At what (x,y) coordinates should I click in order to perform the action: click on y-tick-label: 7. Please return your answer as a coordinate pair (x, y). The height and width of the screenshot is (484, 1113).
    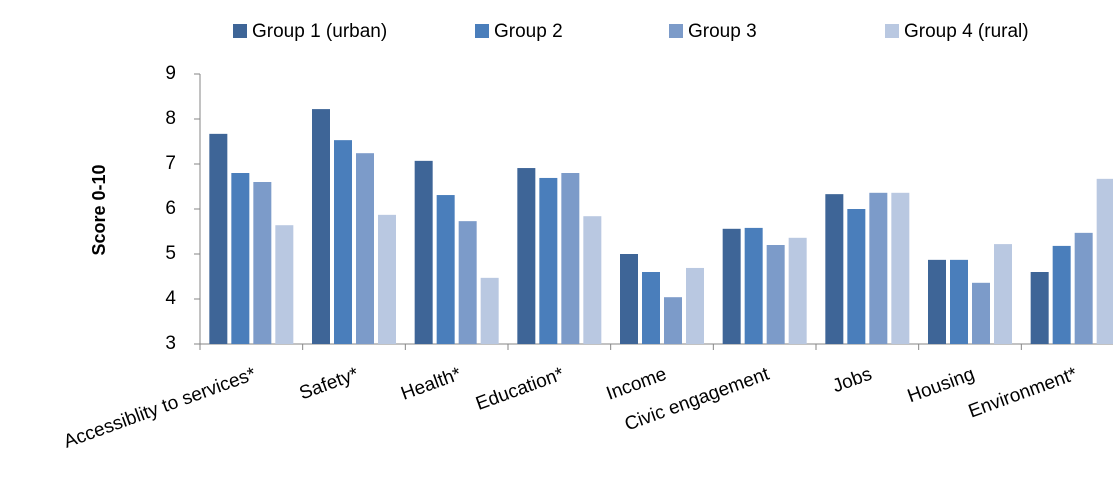
    Looking at the image, I should click on (170, 163).